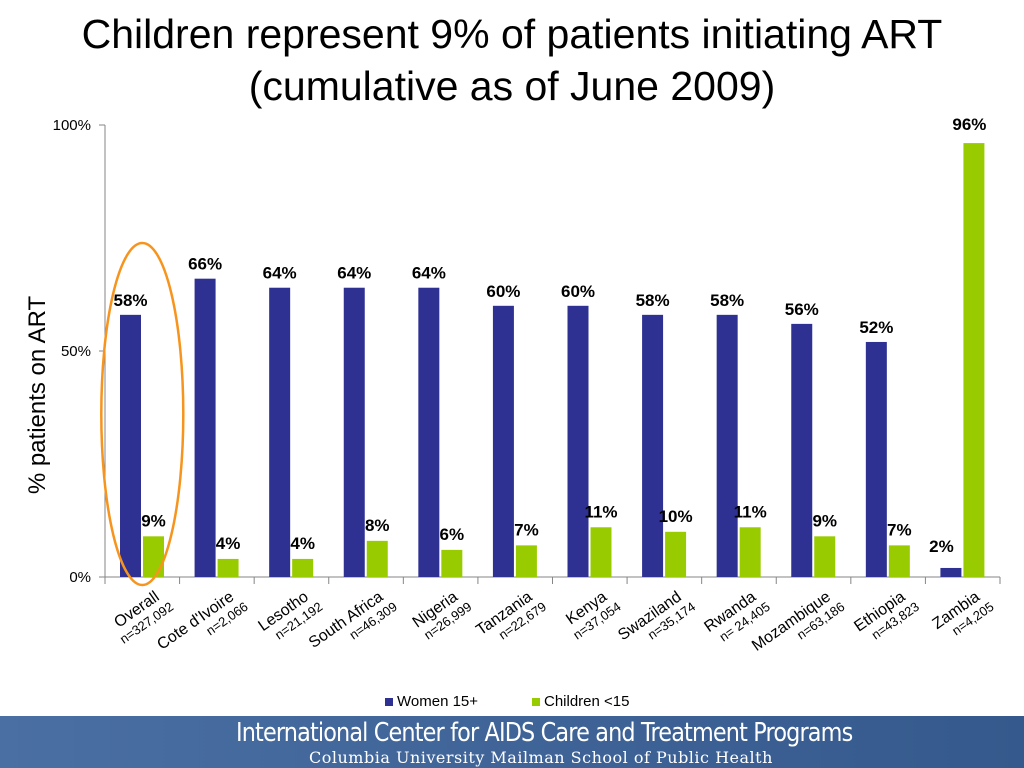  What do you see at coordinates (37, 394) in the screenshot?
I see `y-axis-label: % patients on ART` at bounding box center [37, 394].